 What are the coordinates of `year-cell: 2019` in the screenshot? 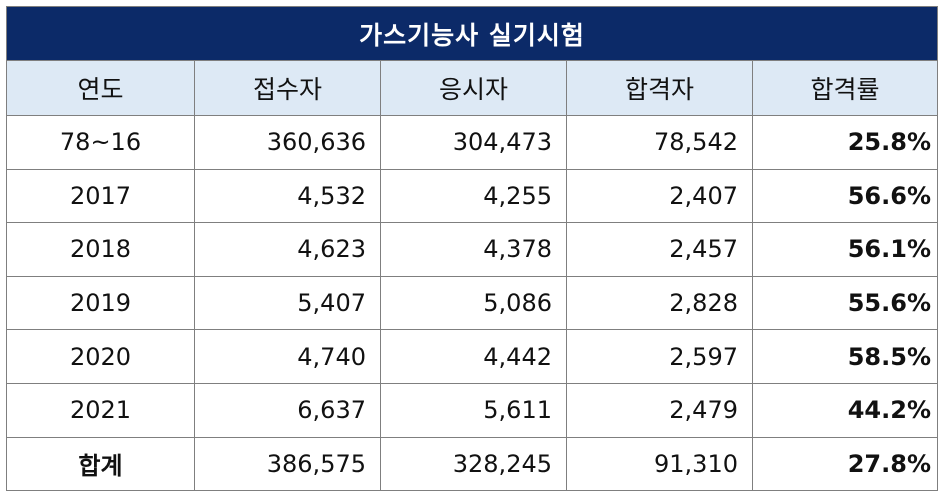 It's located at (100, 303).